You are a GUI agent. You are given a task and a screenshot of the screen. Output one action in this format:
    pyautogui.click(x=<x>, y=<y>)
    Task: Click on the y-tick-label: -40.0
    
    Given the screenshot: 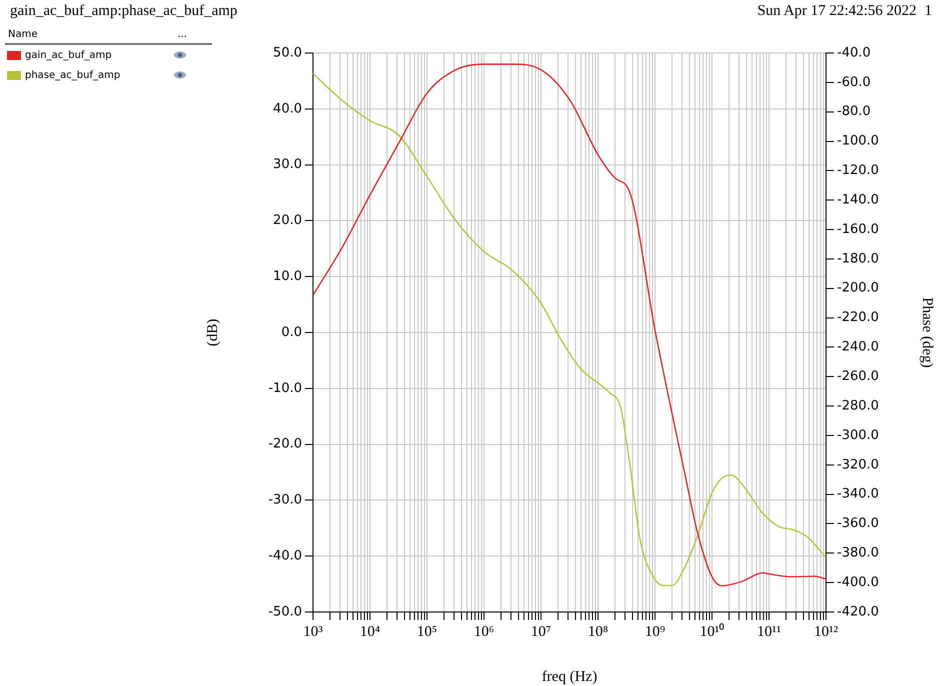 What is the action you would take?
    pyautogui.click(x=285, y=556)
    